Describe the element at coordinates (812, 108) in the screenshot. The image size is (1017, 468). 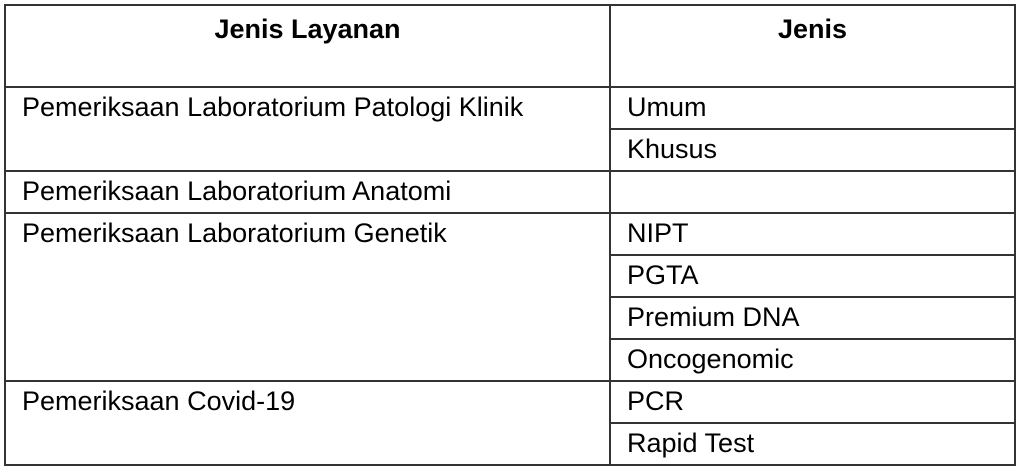
I see `type-cell: Umum` at that location.